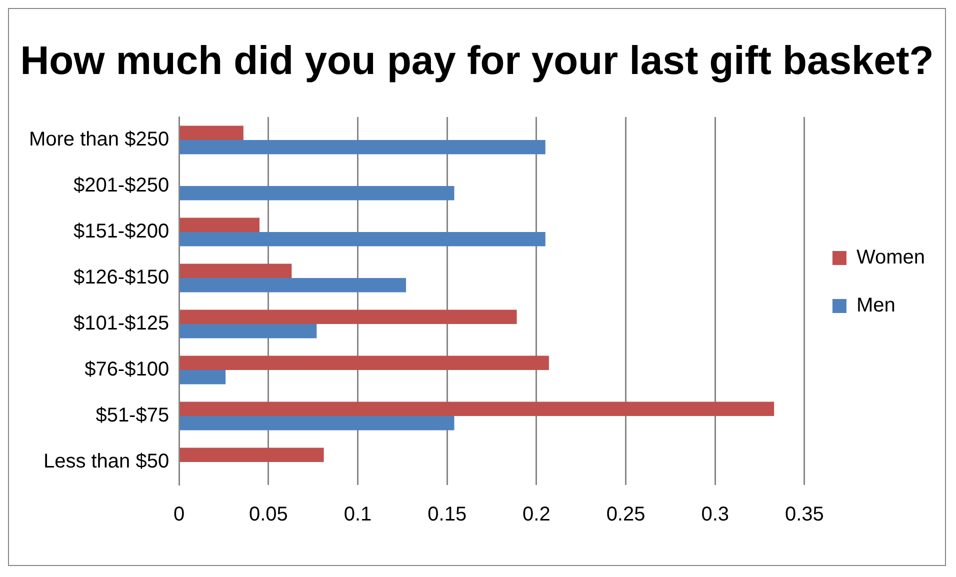  What do you see at coordinates (477, 61) in the screenshot?
I see `chart-title: How much did you pay for your last gift basket?` at bounding box center [477, 61].